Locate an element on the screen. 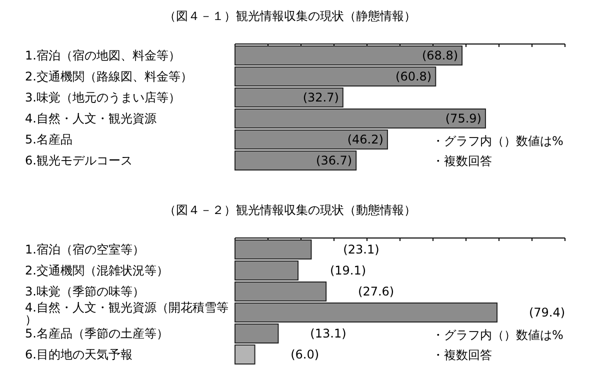  data-label: (36.7) is located at coordinates (334, 161).